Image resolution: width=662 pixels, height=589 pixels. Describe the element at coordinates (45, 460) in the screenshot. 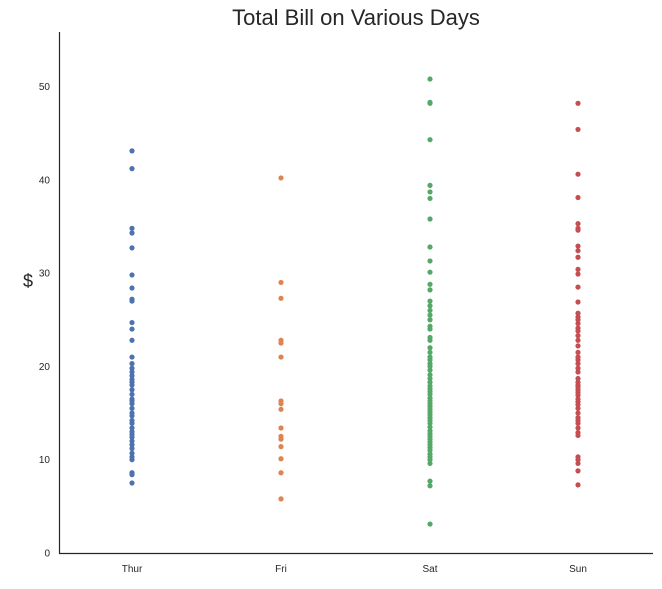

I see `y-tick-label: 10` at that location.